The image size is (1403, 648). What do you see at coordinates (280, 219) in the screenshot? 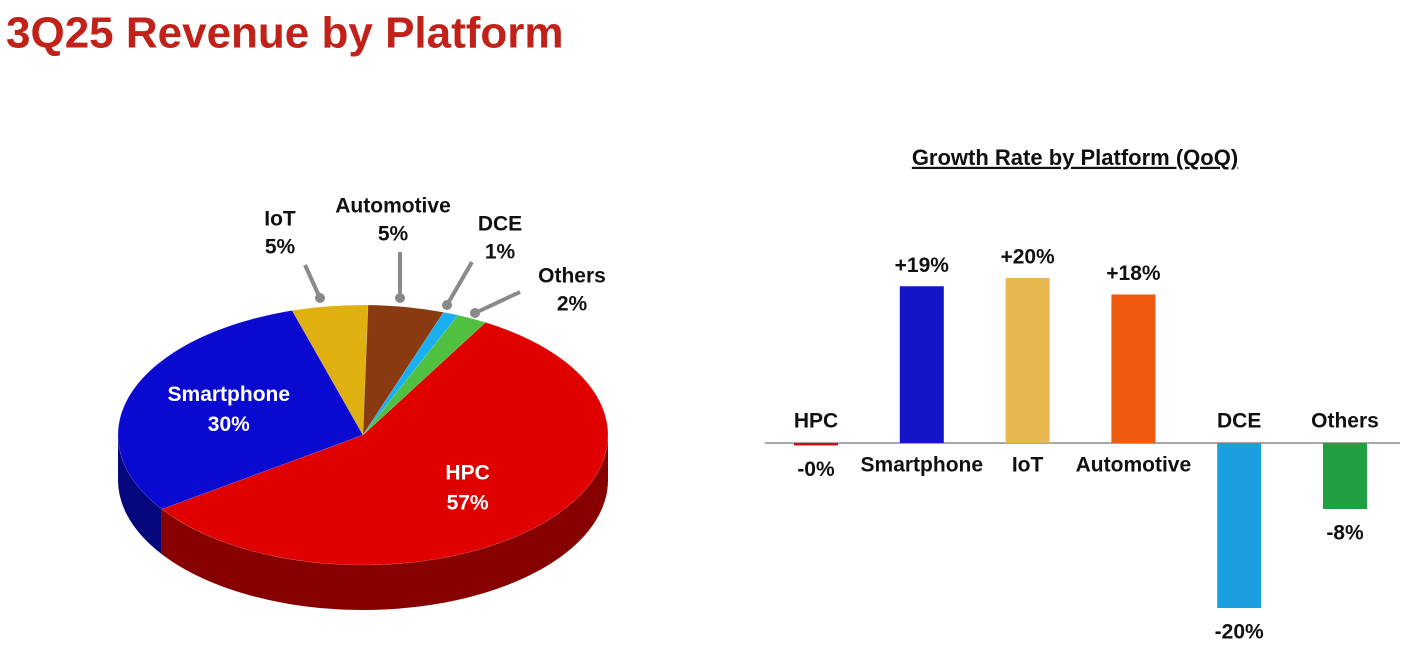
I see `pie-category-label: IoT` at bounding box center [280, 219].